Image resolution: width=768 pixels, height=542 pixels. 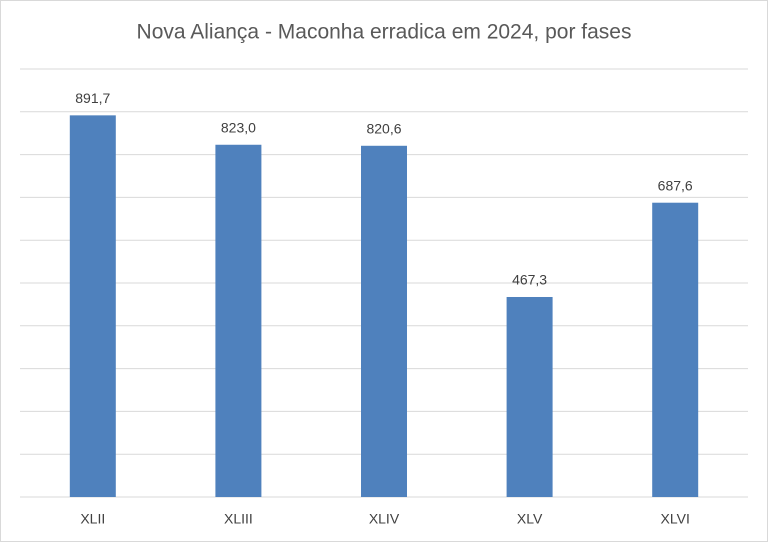 I want to click on x-tick-label: XLIV, so click(x=384, y=519).